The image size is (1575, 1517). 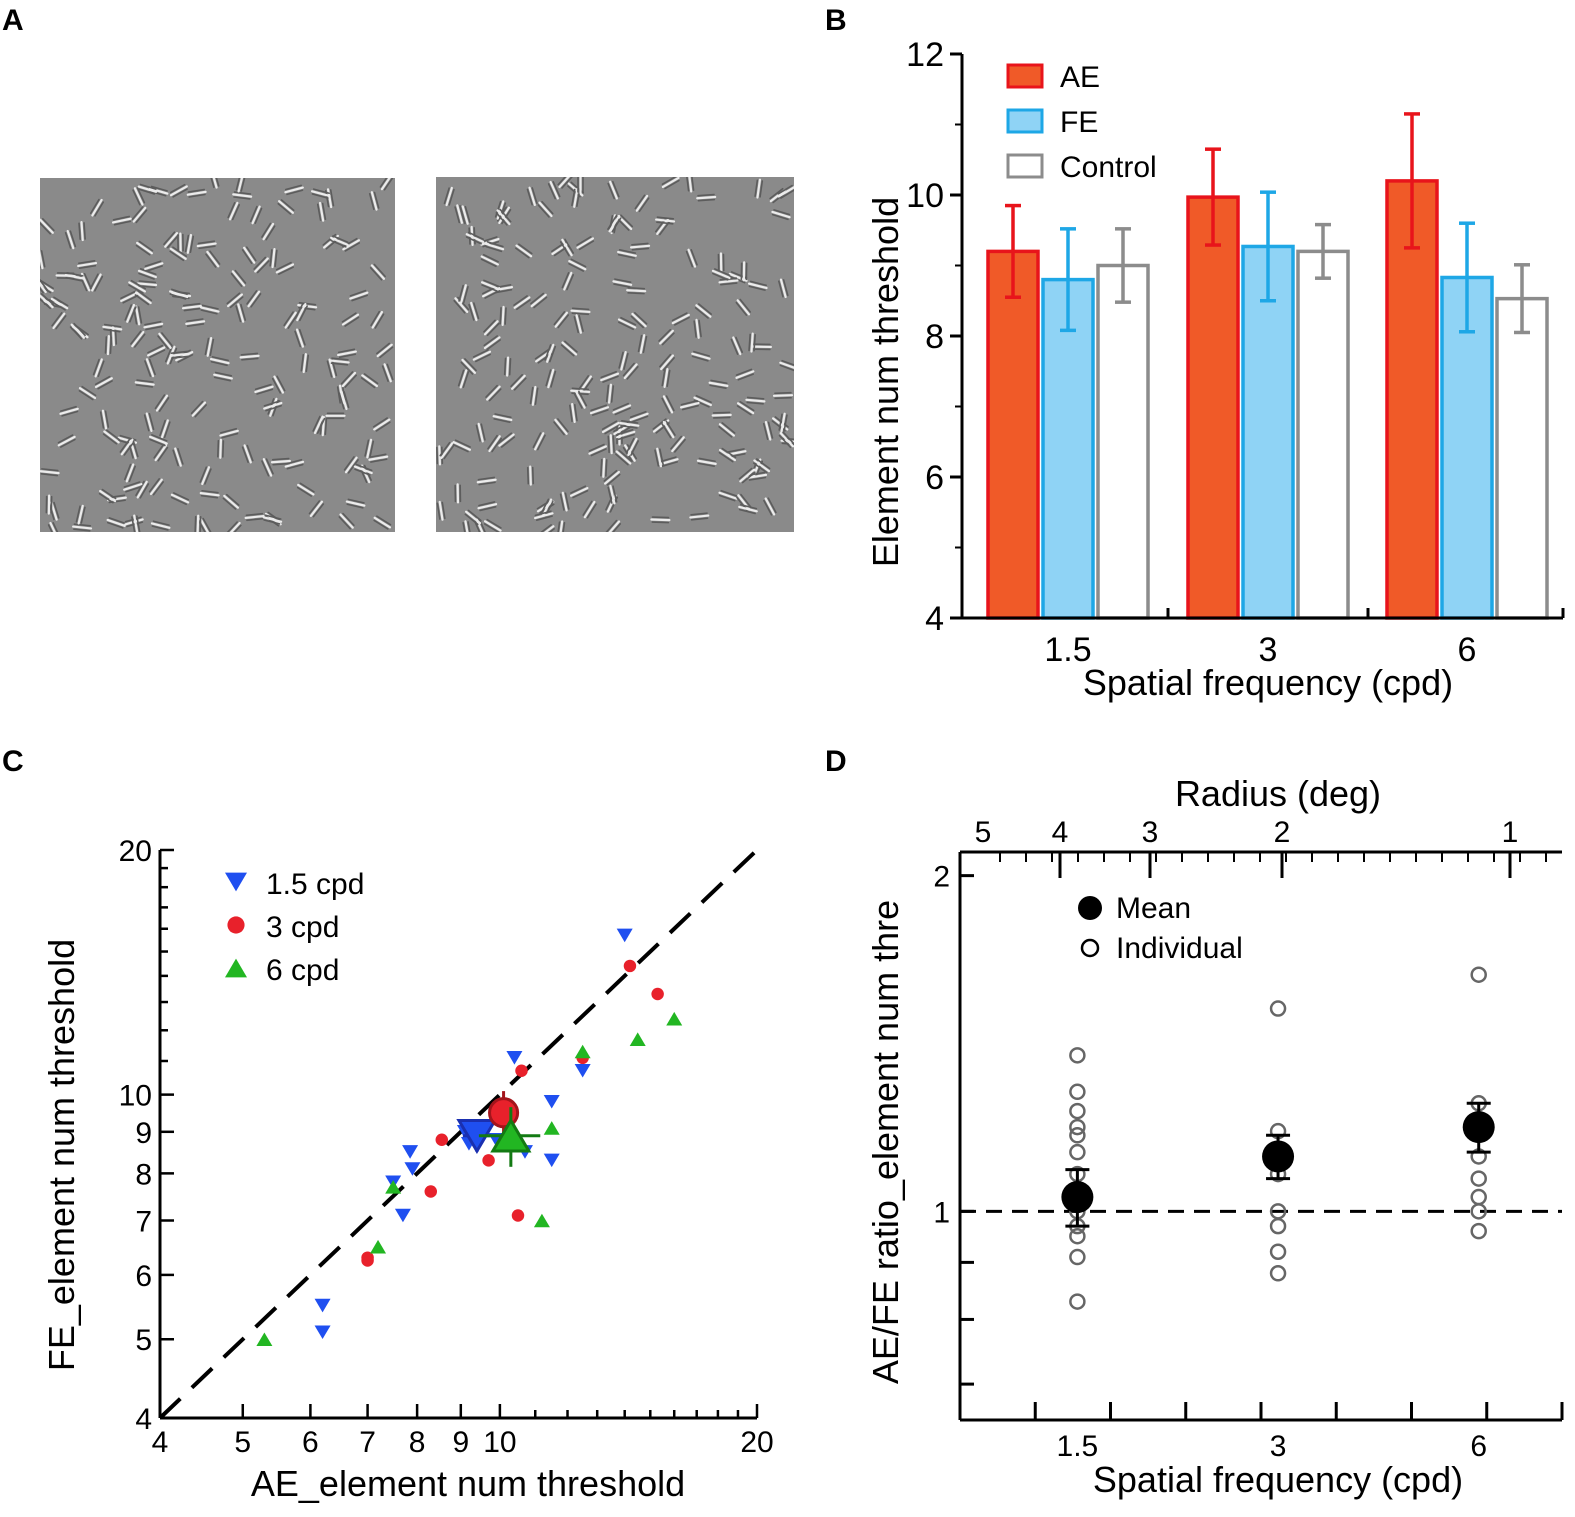 I want to click on y-axis-label: AE/FE ratio_element num thre, so click(x=885, y=1142).